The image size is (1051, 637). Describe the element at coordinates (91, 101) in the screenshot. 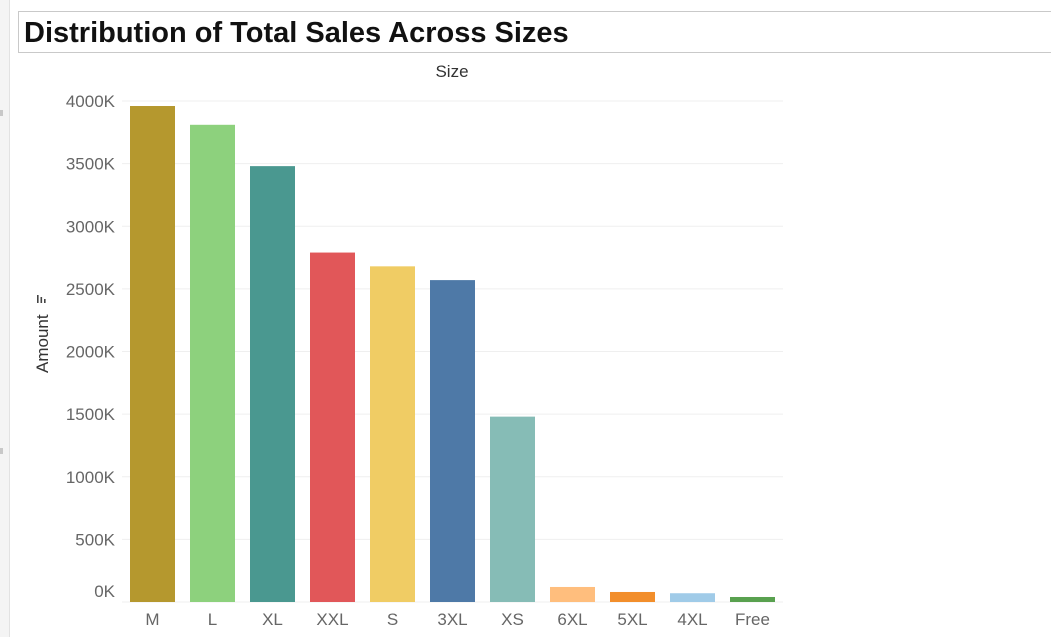

I see `y-tick-label: 4000K` at that location.